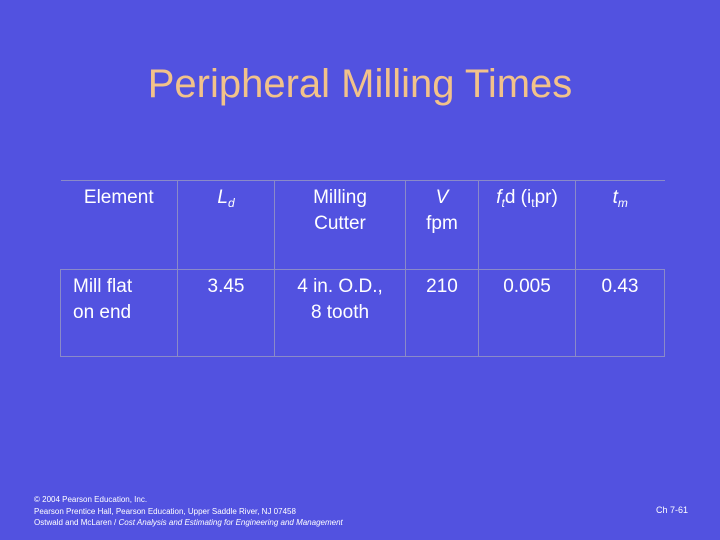 This screenshot has width=720, height=540. I want to click on header-v-line2: fpm, so click(442, 223).